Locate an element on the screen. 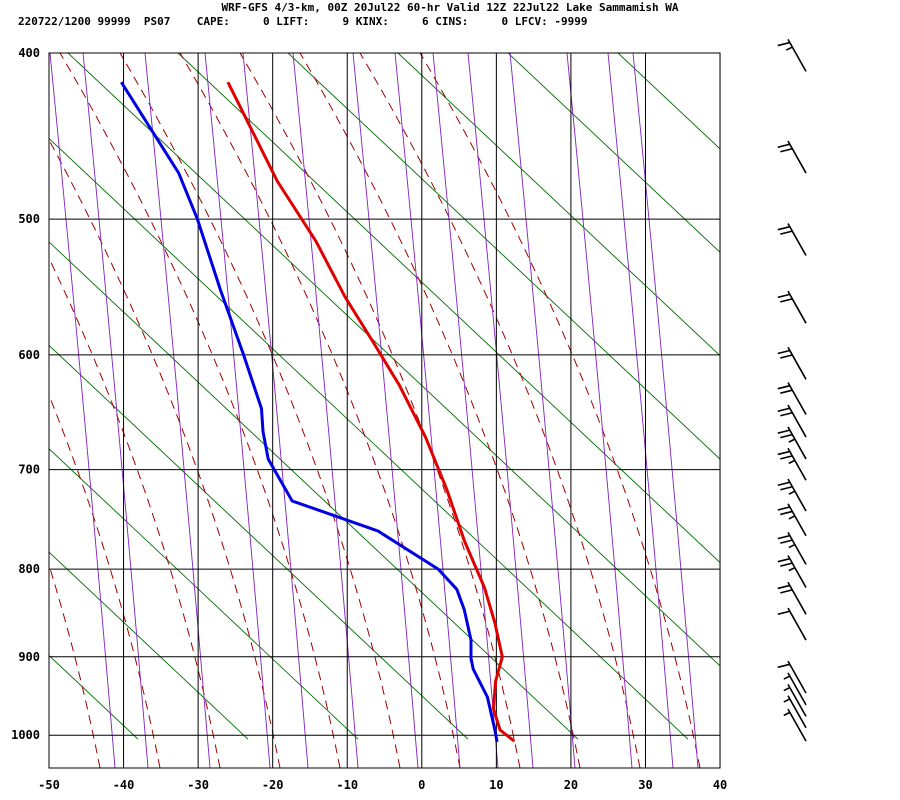 This screenshot has width=900, height=800. x-tick-label: 0 is located at coordinates (421, 785).